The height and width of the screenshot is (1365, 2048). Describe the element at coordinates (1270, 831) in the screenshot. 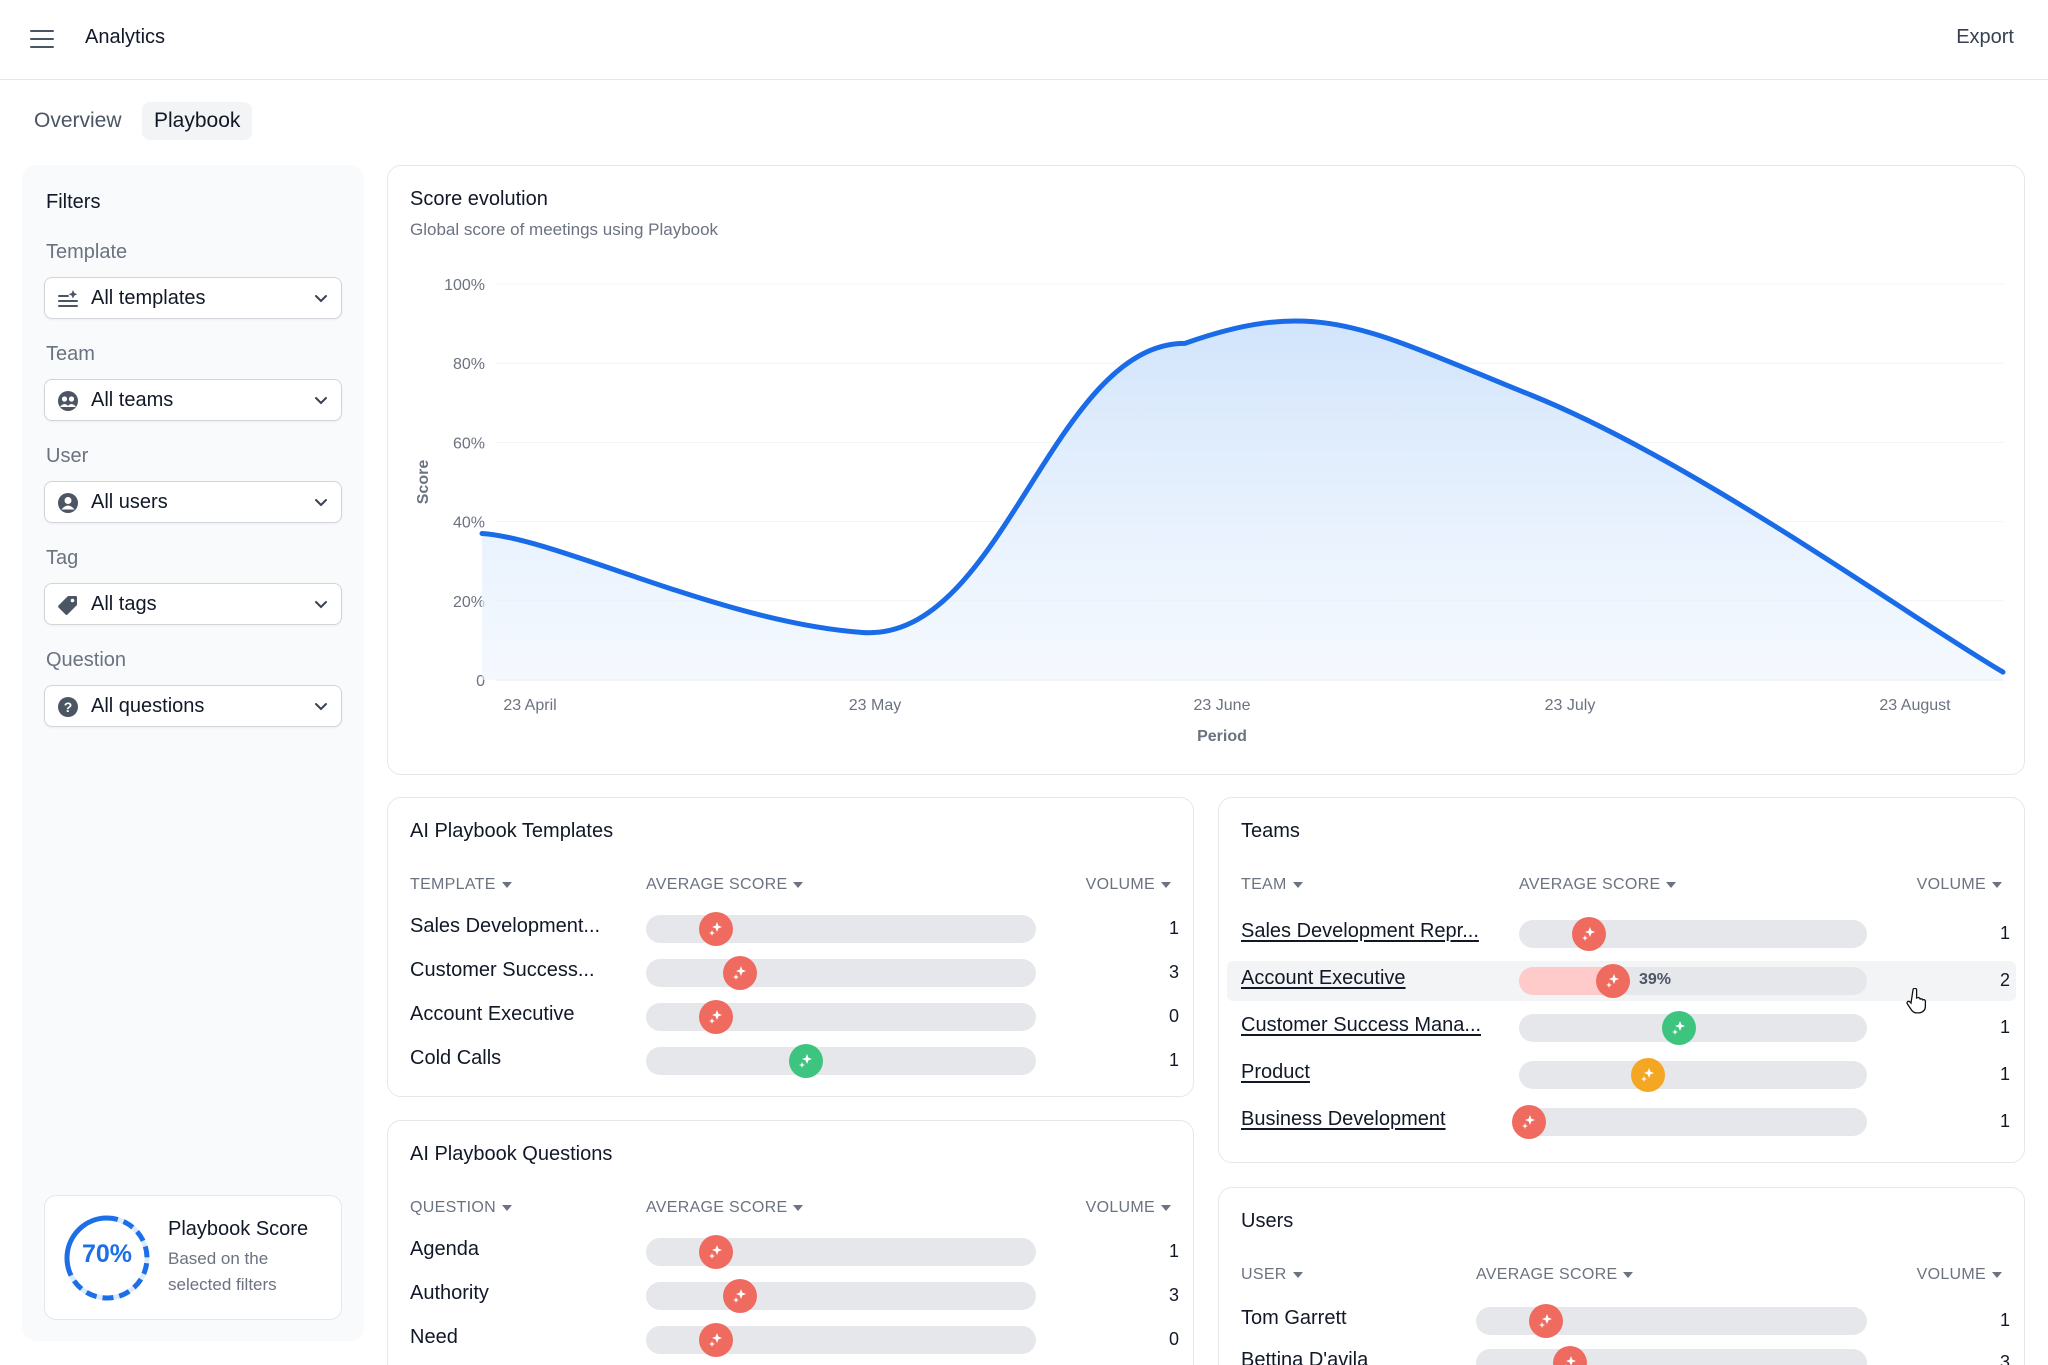

I see `teams-title: Teams` at that location.